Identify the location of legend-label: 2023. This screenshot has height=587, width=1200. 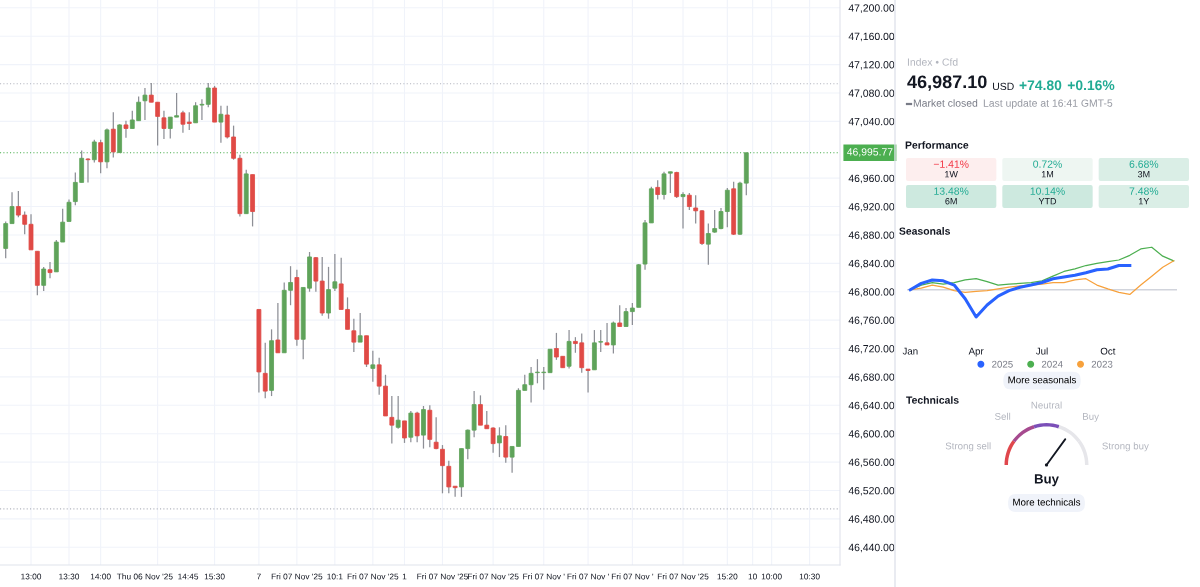
(1102, 364).